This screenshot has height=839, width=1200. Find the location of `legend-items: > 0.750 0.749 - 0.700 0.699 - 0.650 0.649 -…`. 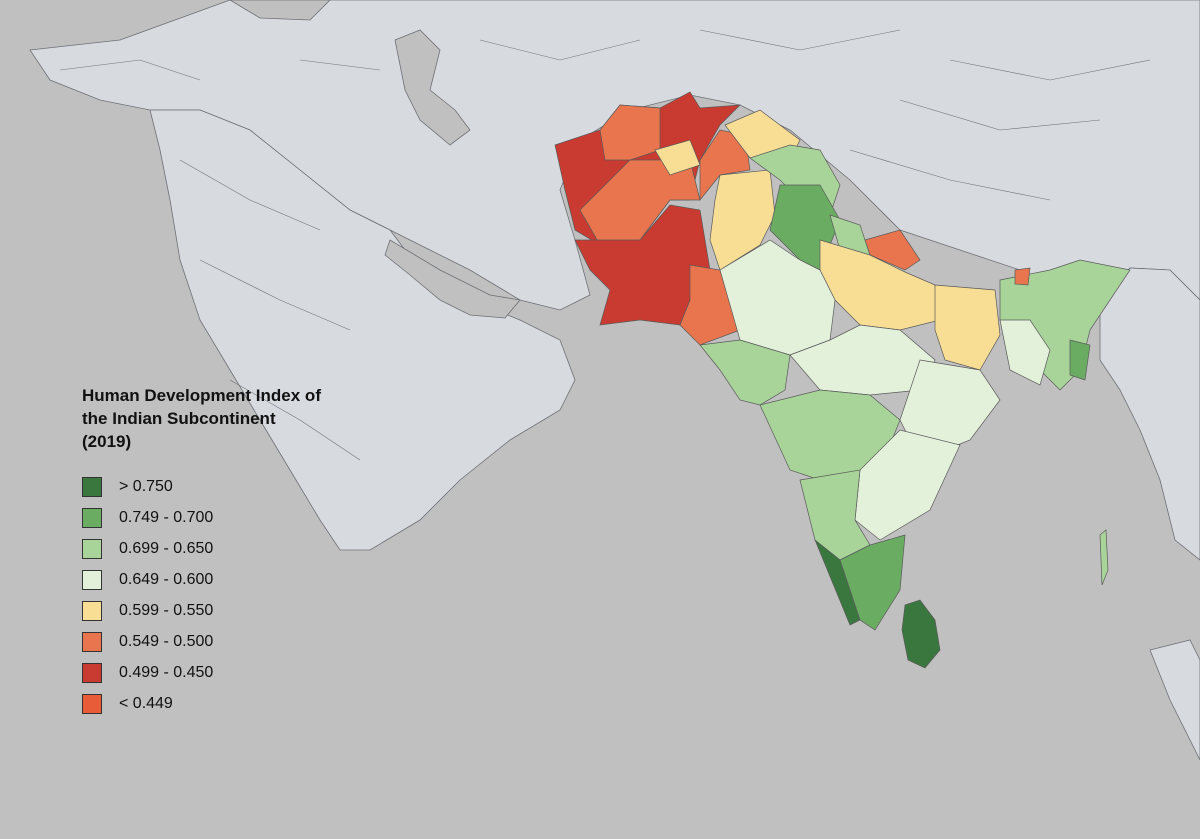

legend-items: > 0.750 0.749 - 0.700 0.699 - 0.650 0.649 -… is located at coordinates (232, 595).